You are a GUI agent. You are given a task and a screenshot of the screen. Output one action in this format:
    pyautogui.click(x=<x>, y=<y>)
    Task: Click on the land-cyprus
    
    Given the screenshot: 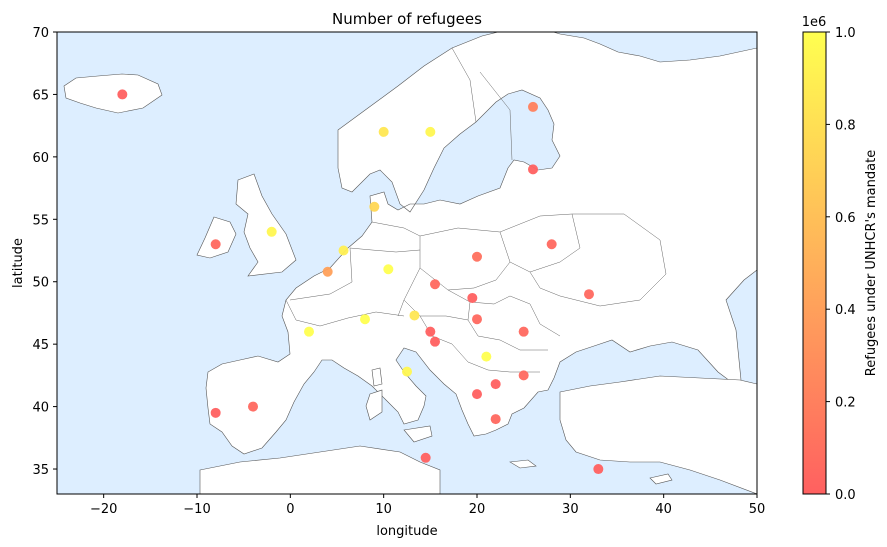 What is the action you would take?
    pyautogui.click(x=661, y=479)
    